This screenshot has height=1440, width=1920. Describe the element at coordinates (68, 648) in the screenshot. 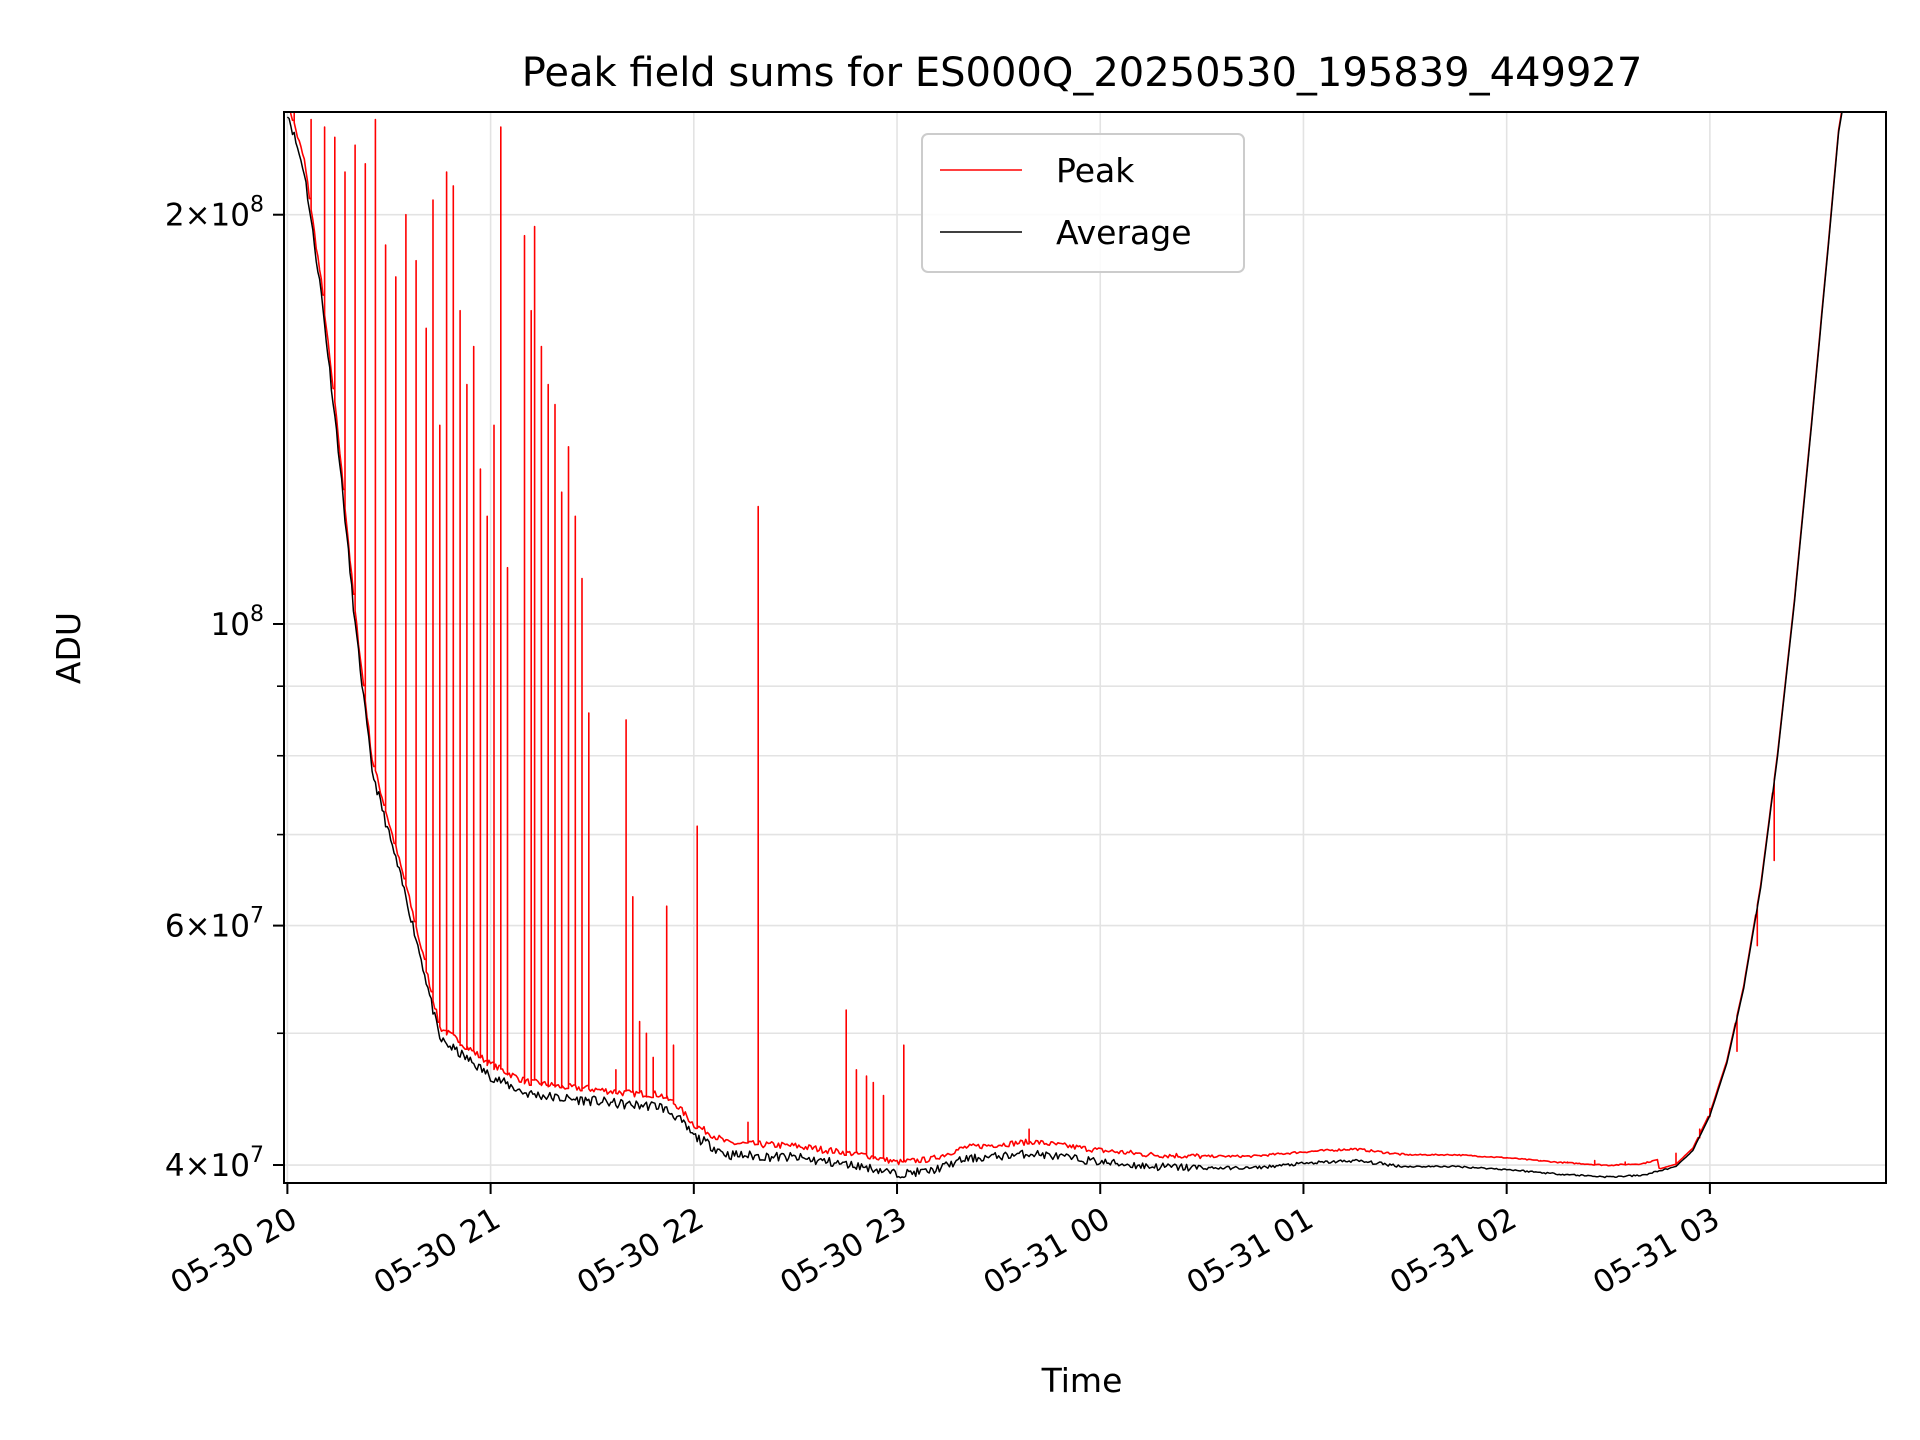

I see `y-axis-label: ADU` at that location.